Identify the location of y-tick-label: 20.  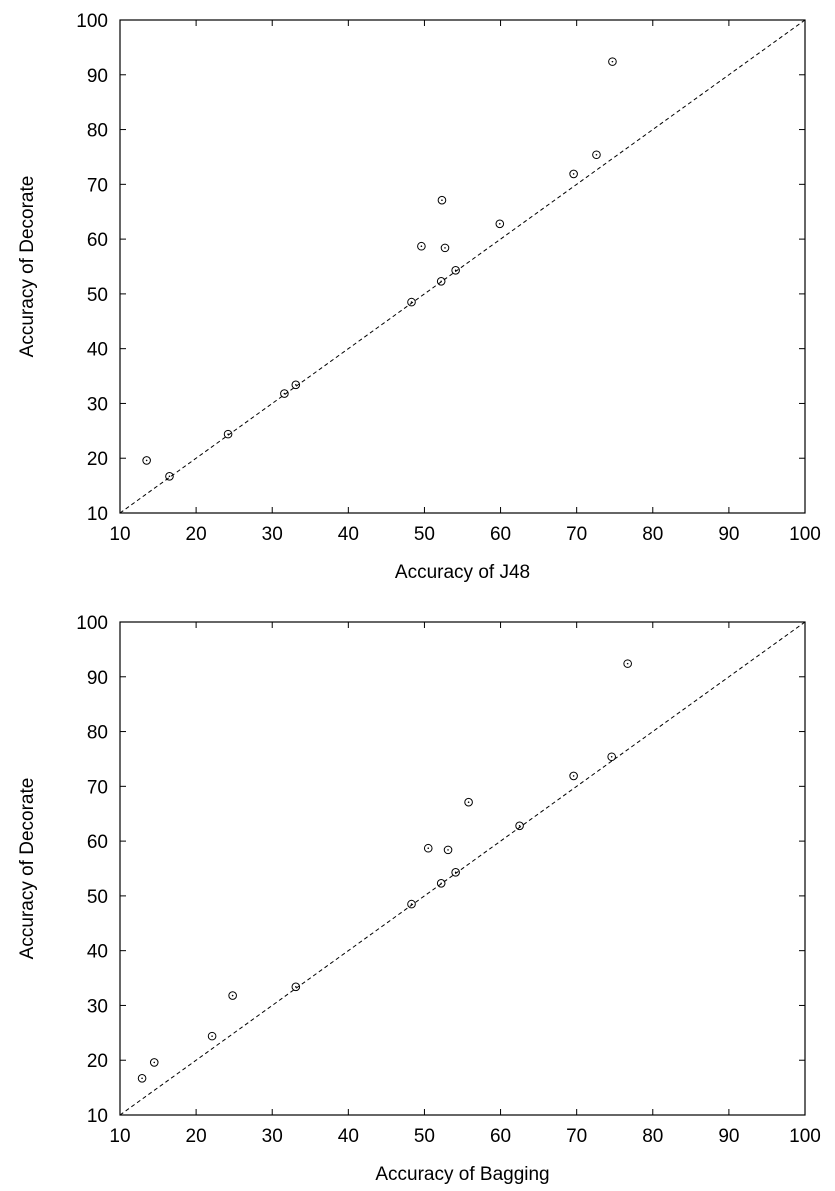
(97, 459).